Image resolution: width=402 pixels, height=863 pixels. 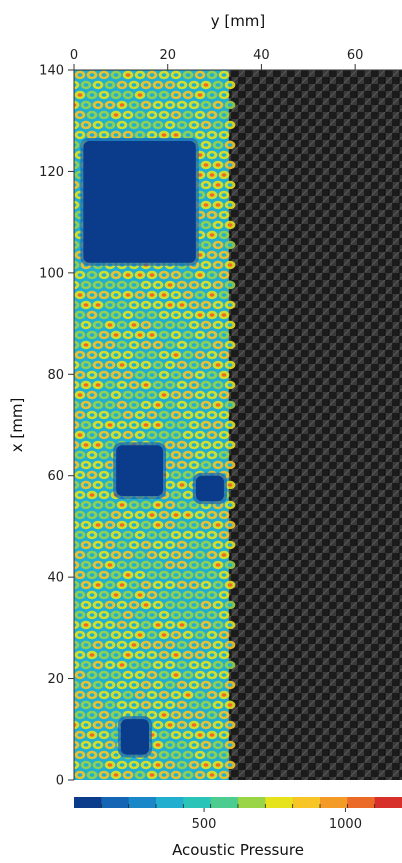 I want to click on y-tick-label: 80, so click(x=55, y=375).